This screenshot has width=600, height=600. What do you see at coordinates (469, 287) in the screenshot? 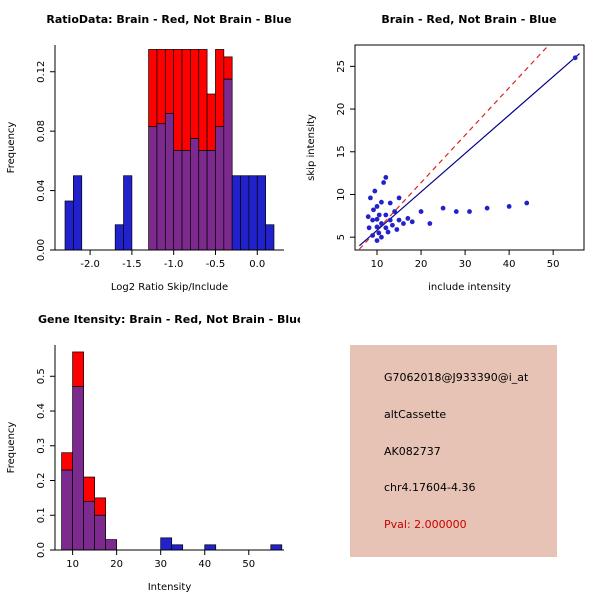
I see `svg-text: include intensity` at bounding box center [469, 287].